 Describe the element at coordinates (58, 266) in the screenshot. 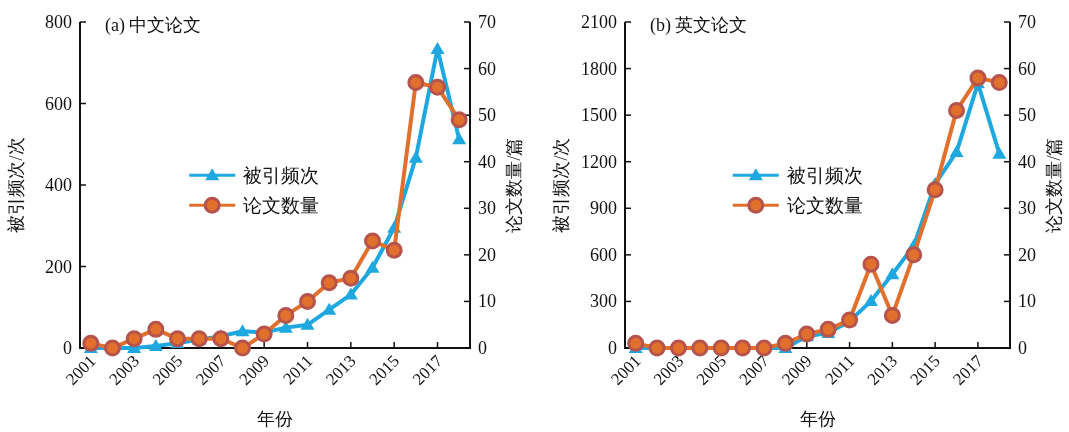

I see `y-tick-label: 200` at that location.